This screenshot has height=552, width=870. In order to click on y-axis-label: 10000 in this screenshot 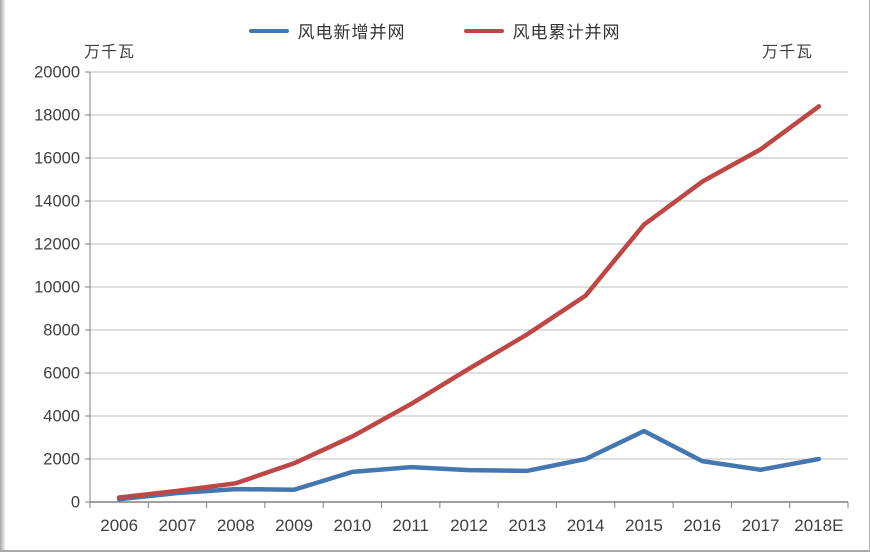, I will do `click(57, 288)`.